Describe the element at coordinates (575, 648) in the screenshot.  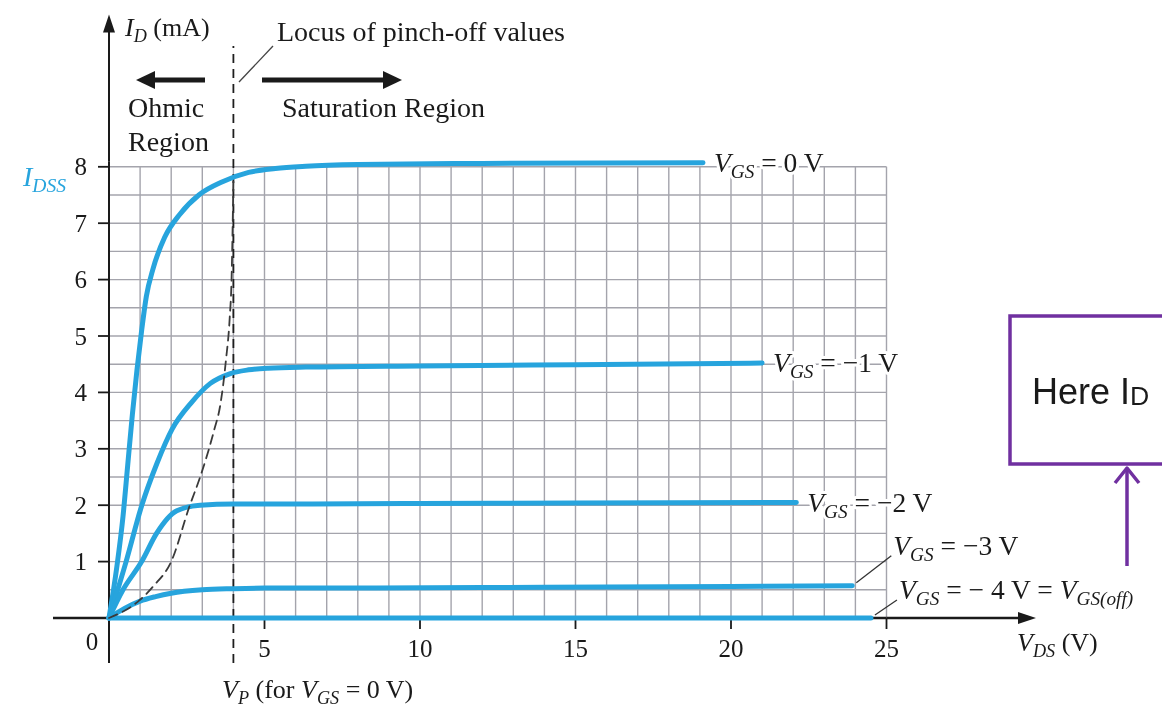
I see `x-tick-label: 15` at that location.